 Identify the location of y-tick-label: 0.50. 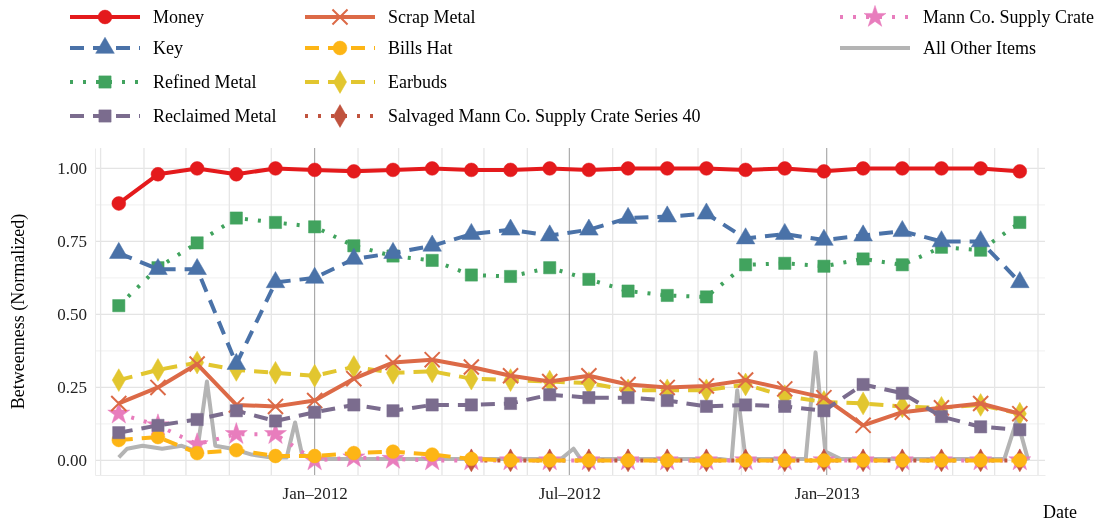
(72, 315).